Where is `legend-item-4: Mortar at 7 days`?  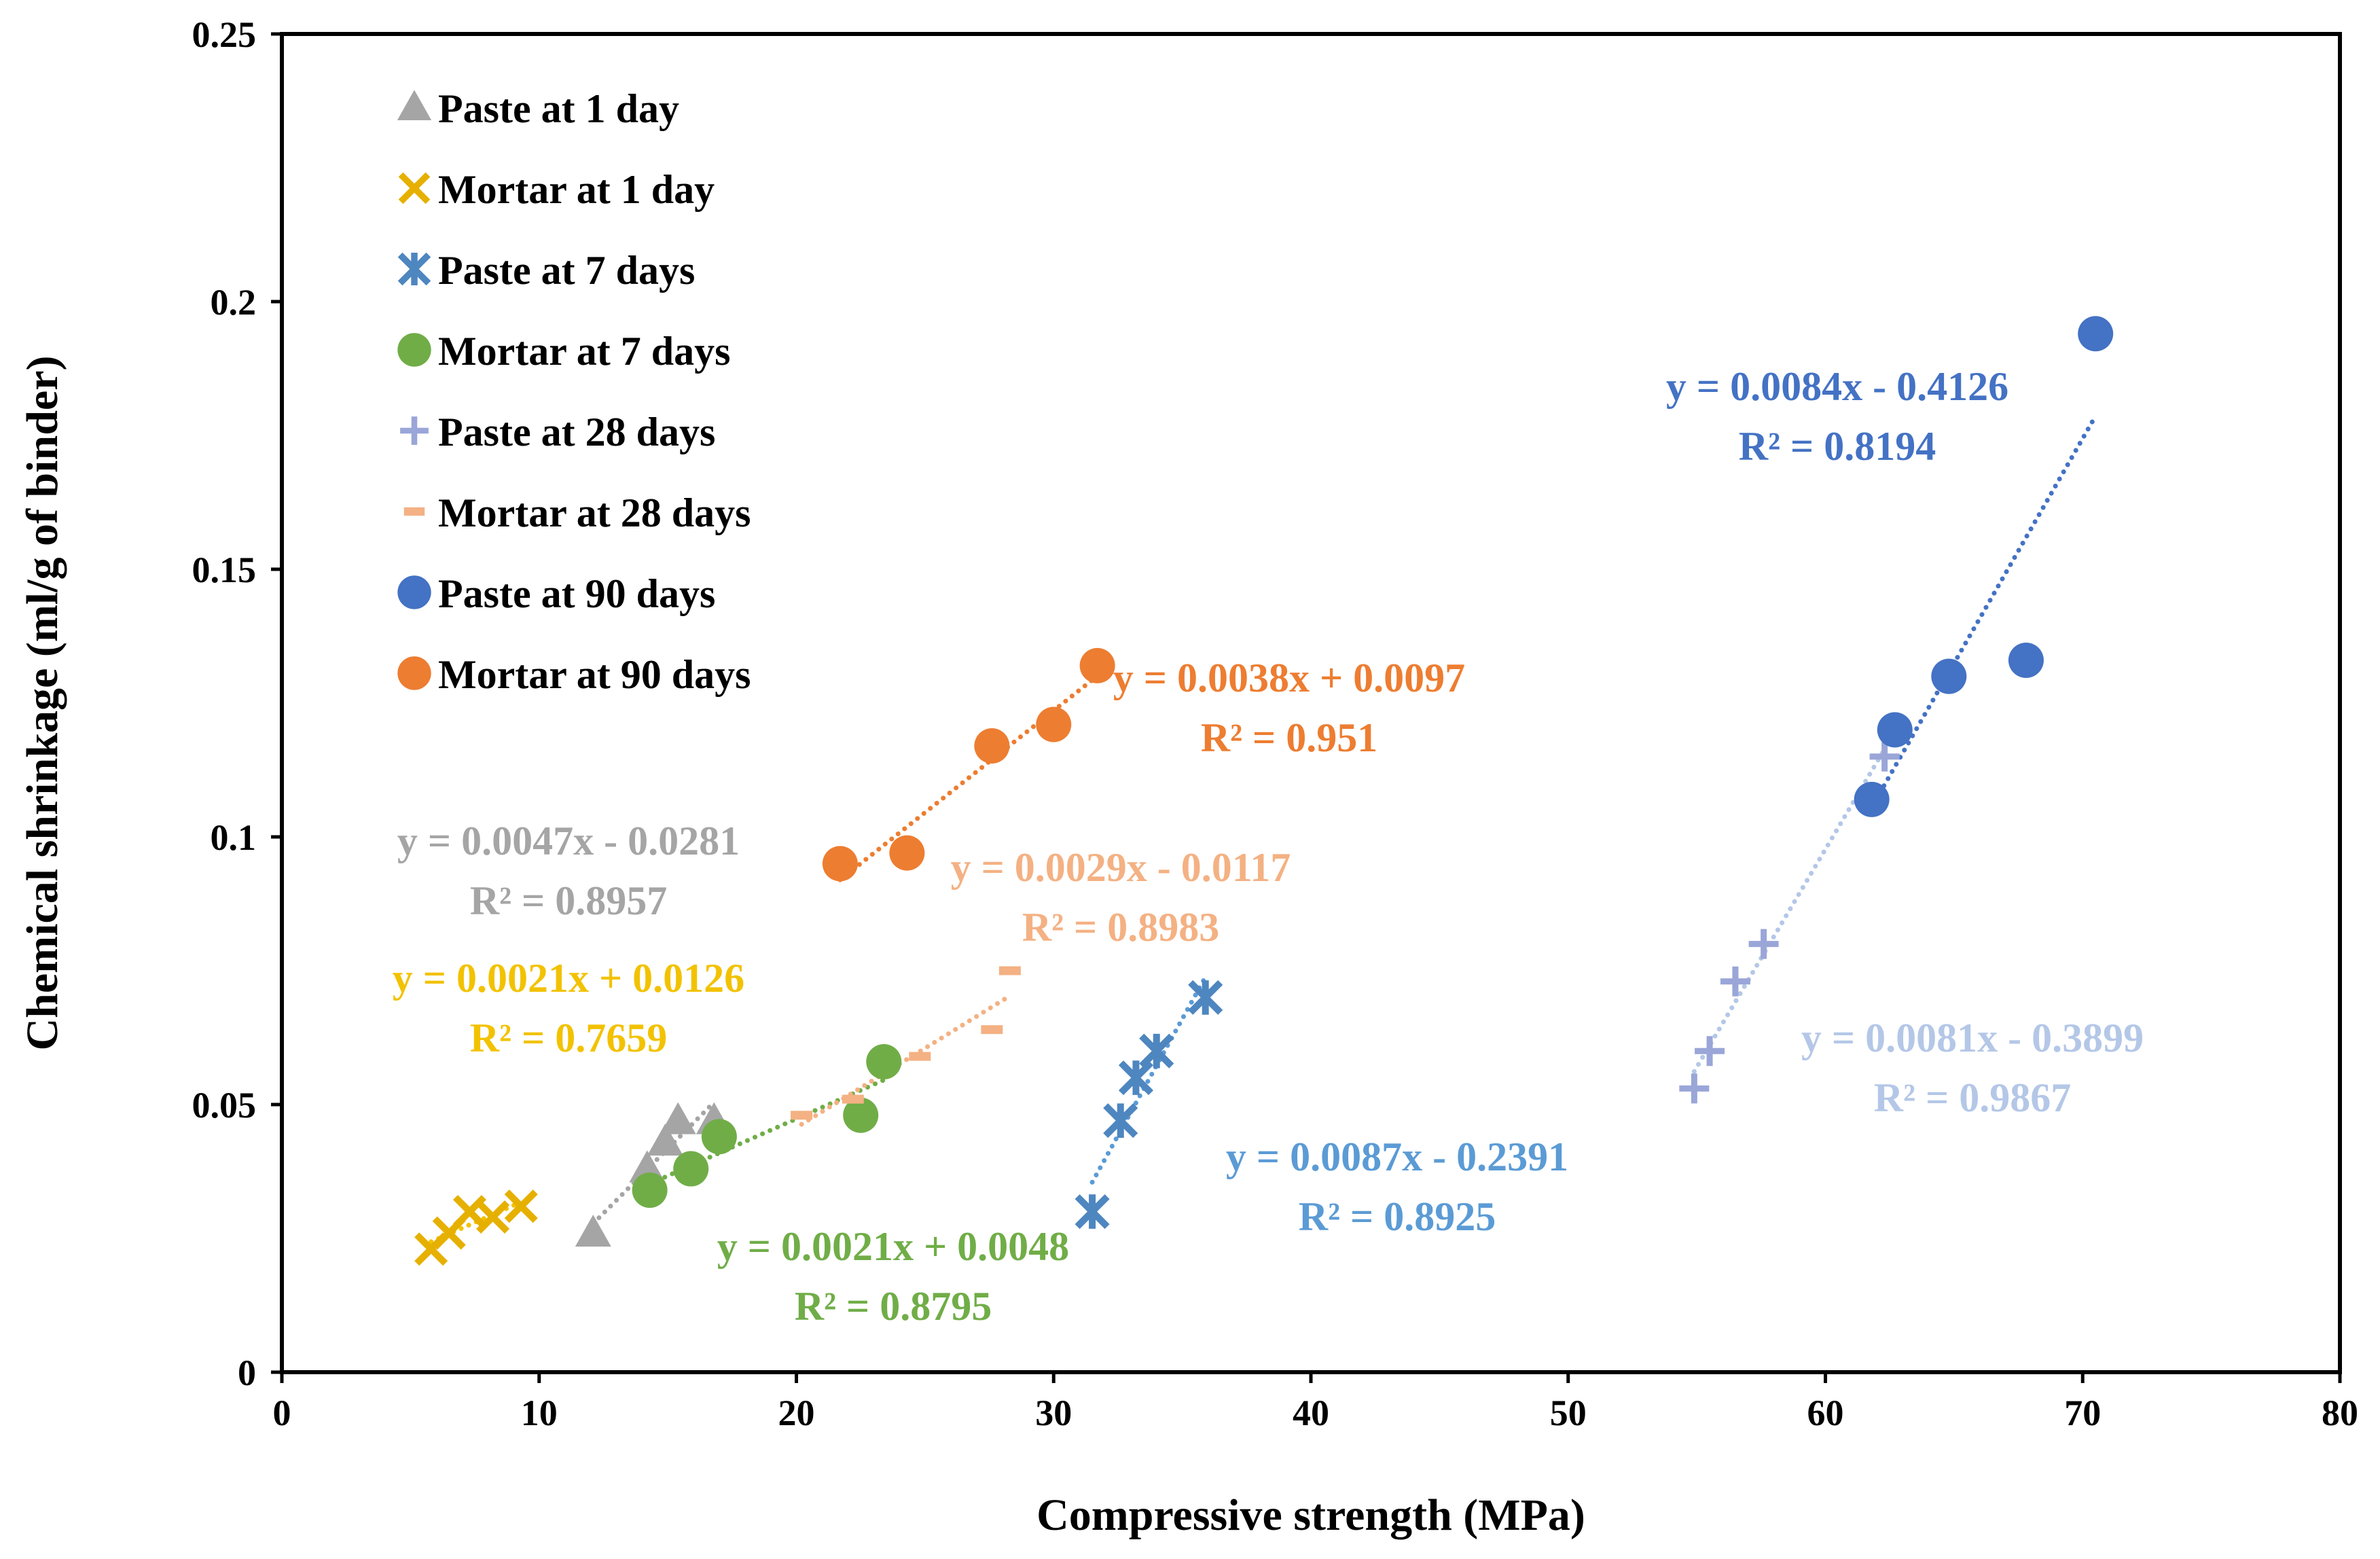
legend-item-4: Mortar at 7 days is located at coordinates (564, 351).